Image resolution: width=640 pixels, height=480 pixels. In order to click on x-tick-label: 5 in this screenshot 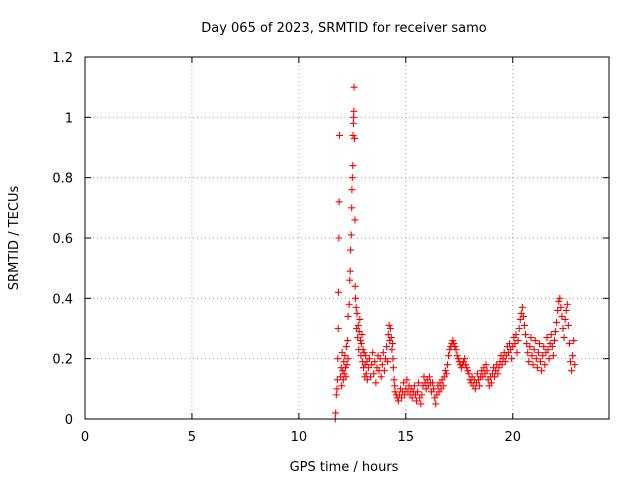, I will do `click(192, 437)`.